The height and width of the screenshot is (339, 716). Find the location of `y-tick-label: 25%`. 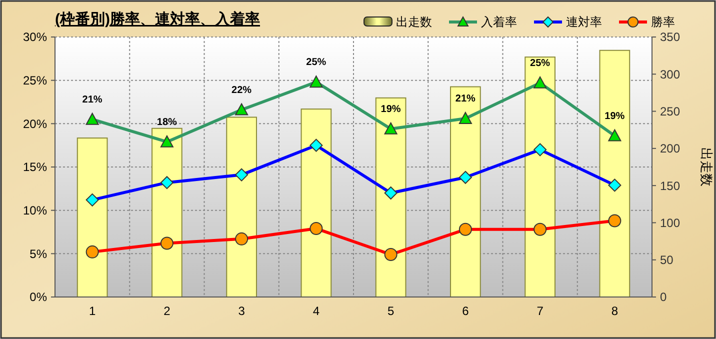

y-tick-label: 25% is located at coordinates (35, 81).